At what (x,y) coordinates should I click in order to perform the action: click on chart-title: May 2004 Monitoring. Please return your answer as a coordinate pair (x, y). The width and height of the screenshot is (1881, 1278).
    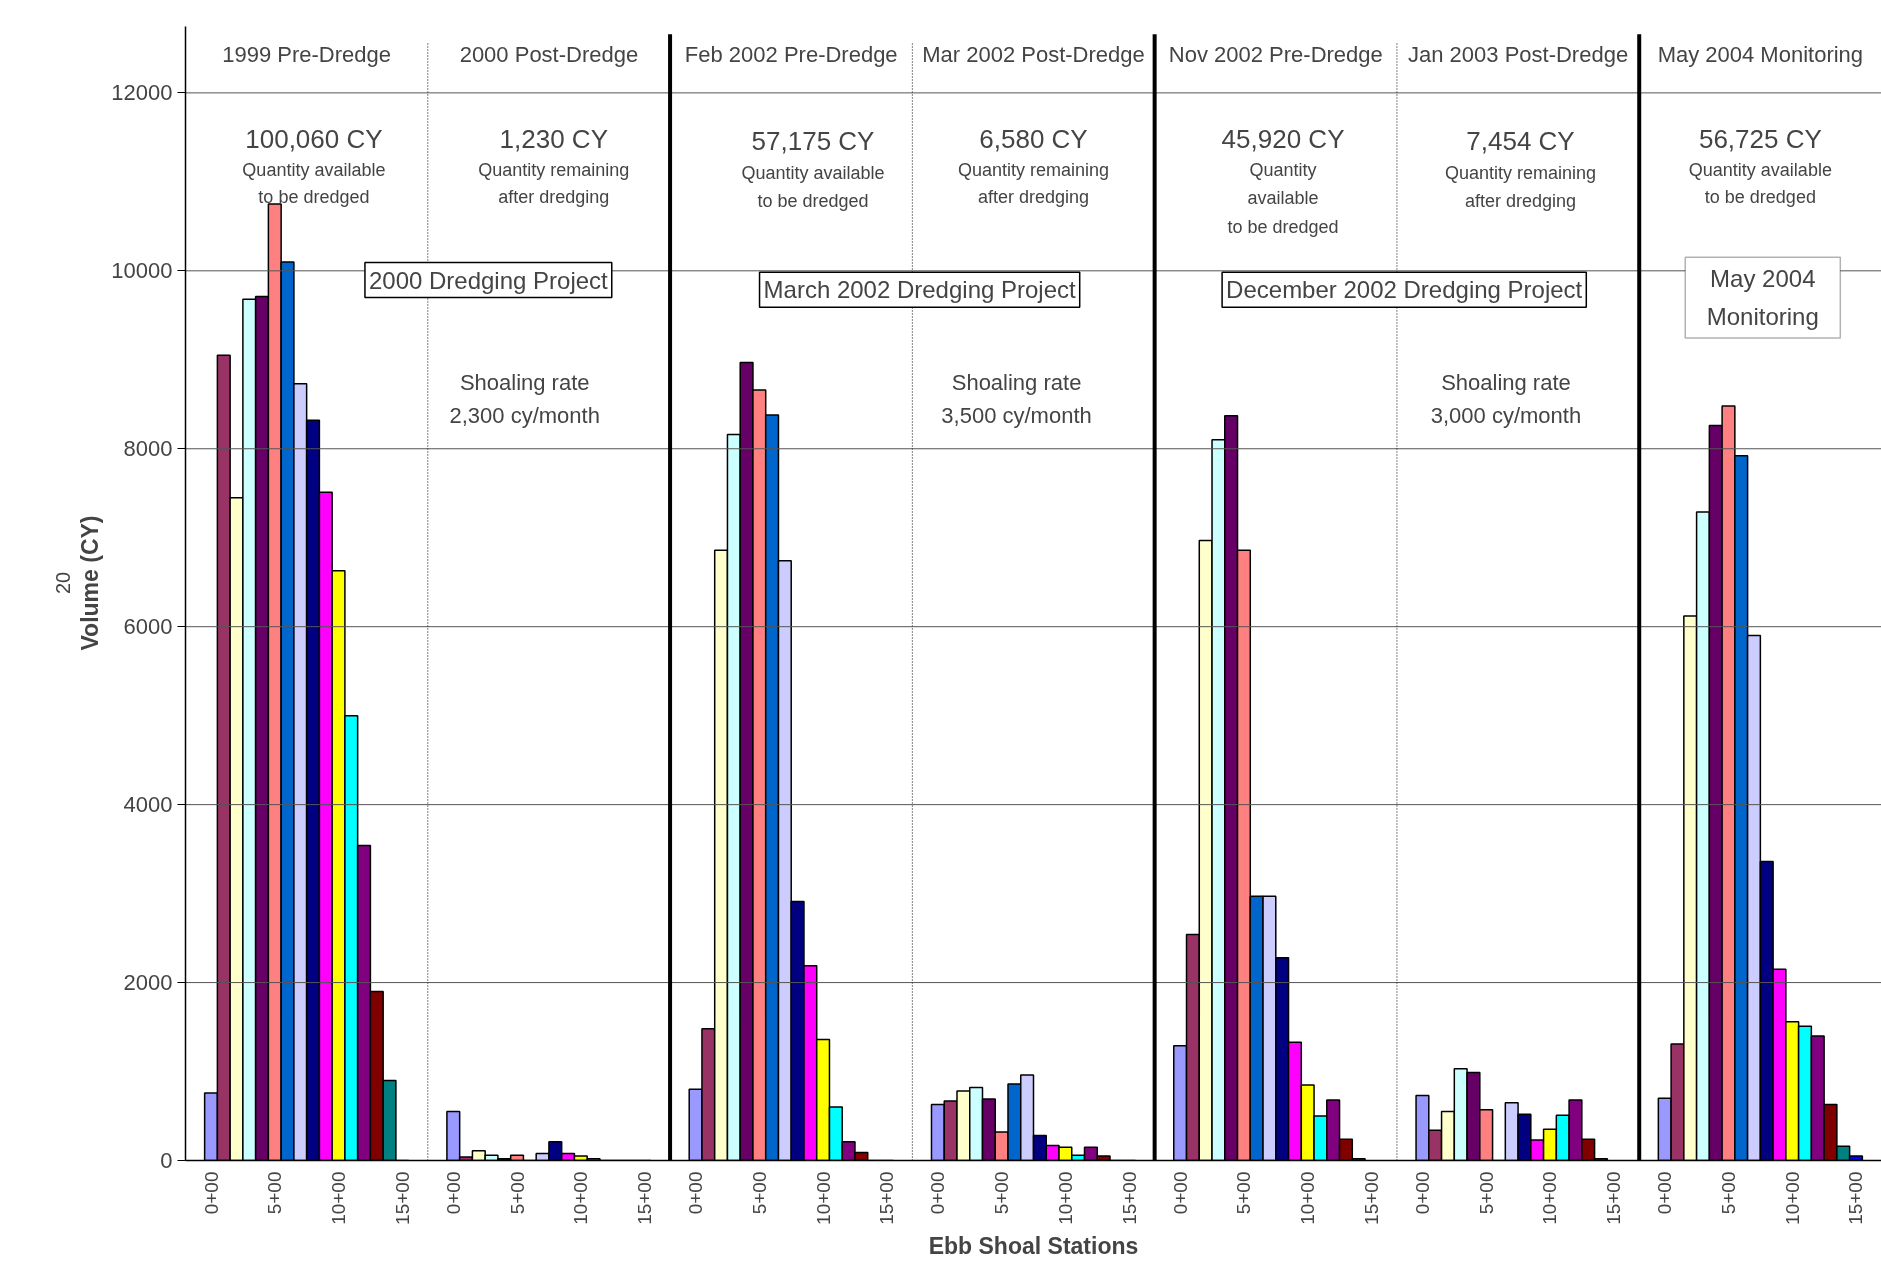
    Looking at the image, I should click on (1760, 55).